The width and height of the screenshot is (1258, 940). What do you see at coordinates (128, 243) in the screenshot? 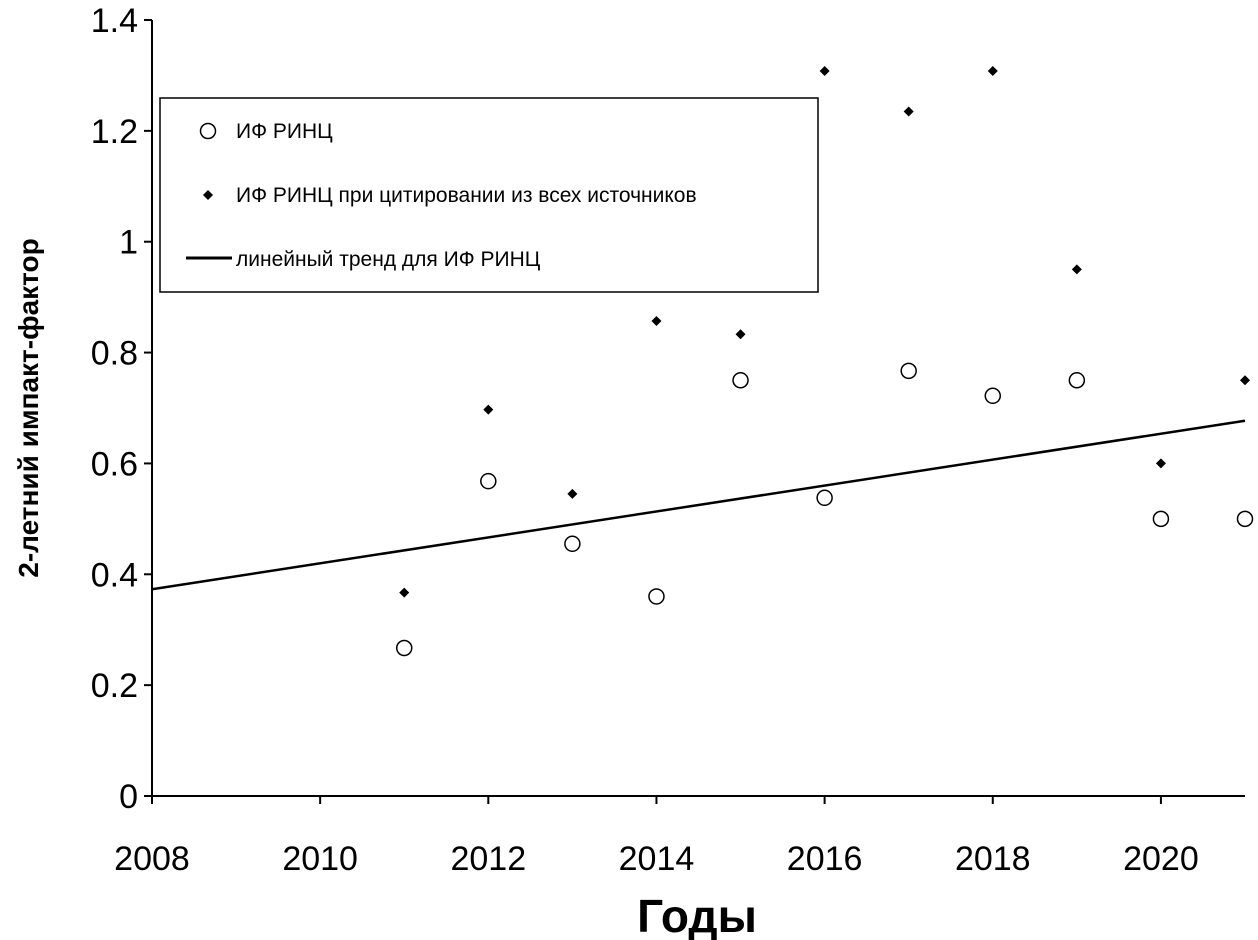
I see `y-tick-label: 1` at bounding box center [128, 243].